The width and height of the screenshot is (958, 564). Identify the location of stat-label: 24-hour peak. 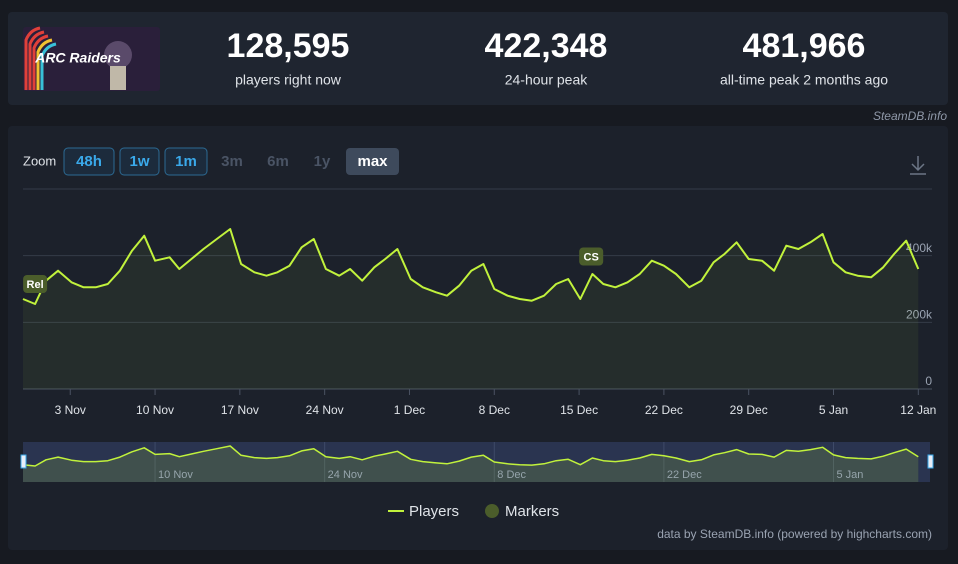
(547, 80).